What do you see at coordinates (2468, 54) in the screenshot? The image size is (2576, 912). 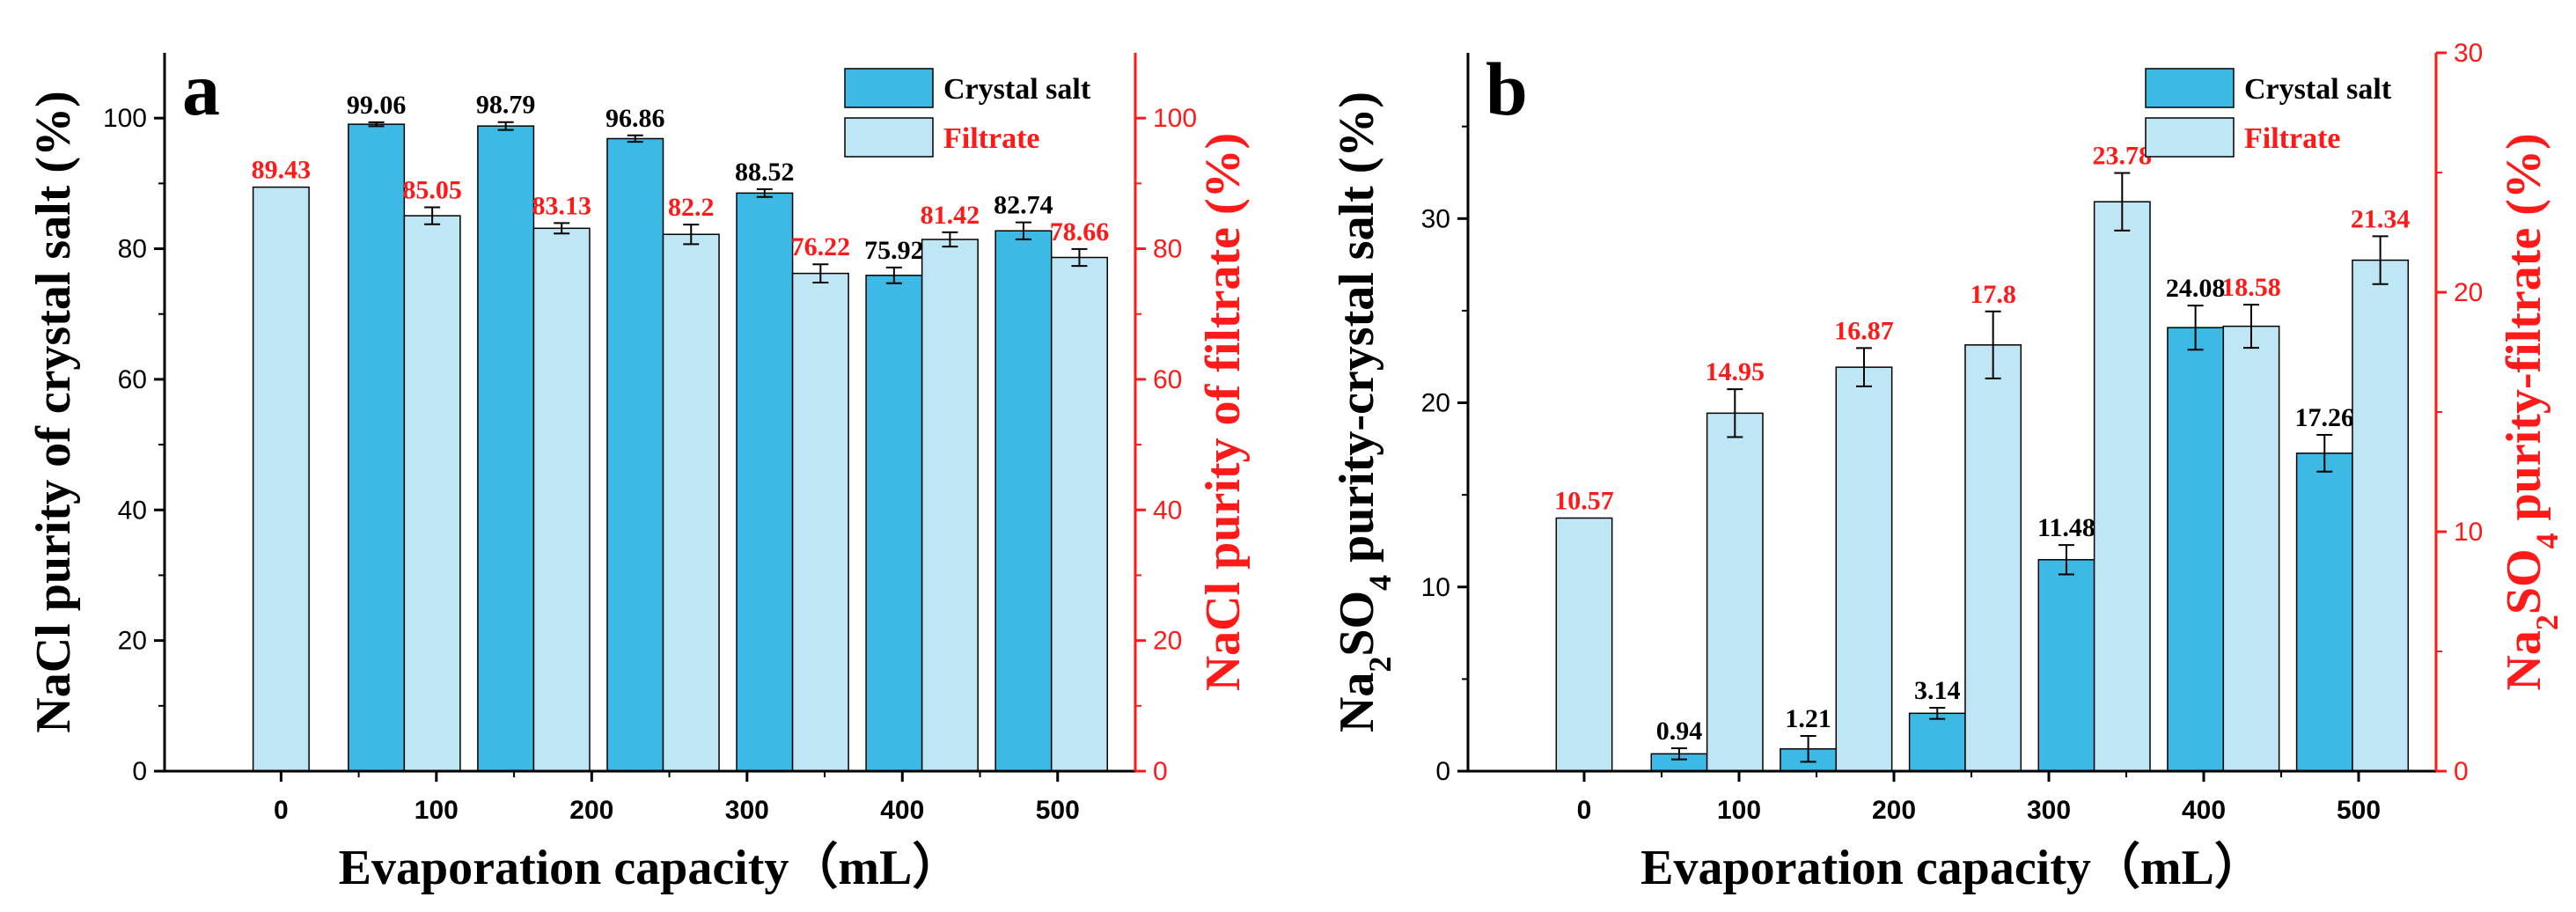 I see `y-tick-label-right: 30` at bounding box center [2468, 54].